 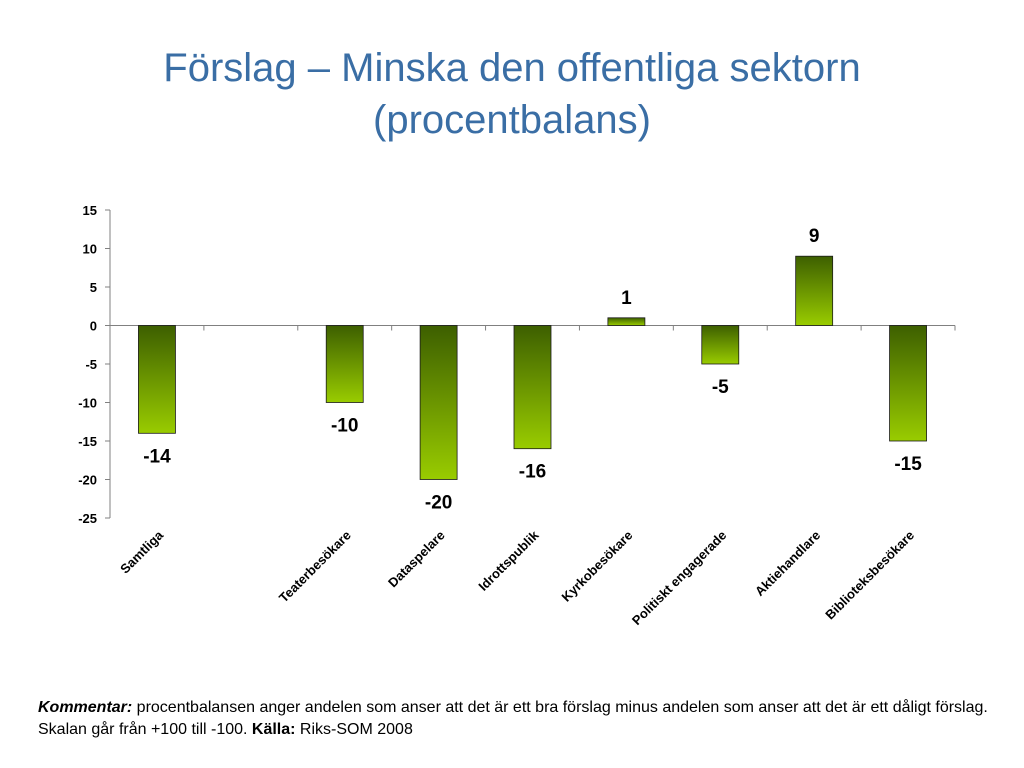 I want to click on data-label: -14, so click(x=157, y=456).